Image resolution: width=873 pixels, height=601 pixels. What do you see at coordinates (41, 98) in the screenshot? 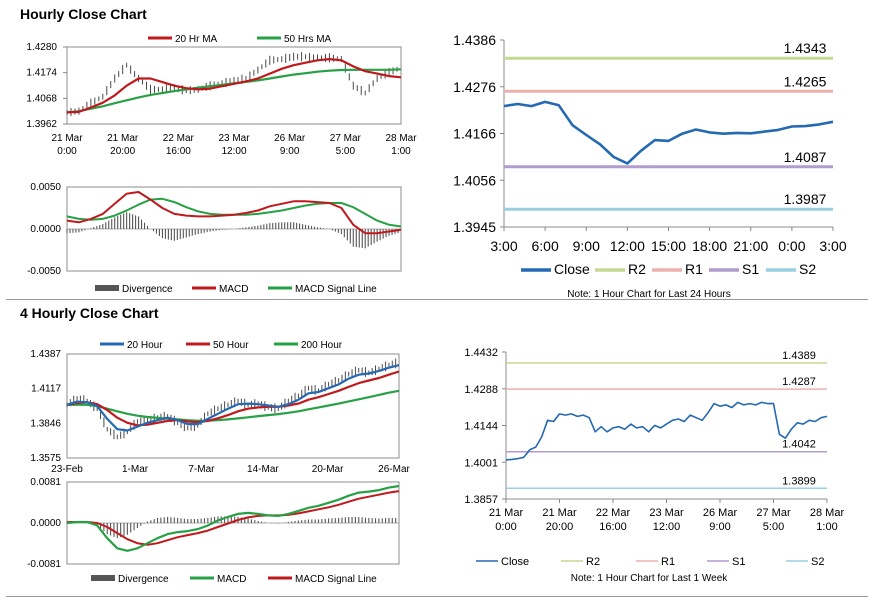
I see `hourly-price-ytick: 1.4068` at bounding box center [41, 98].